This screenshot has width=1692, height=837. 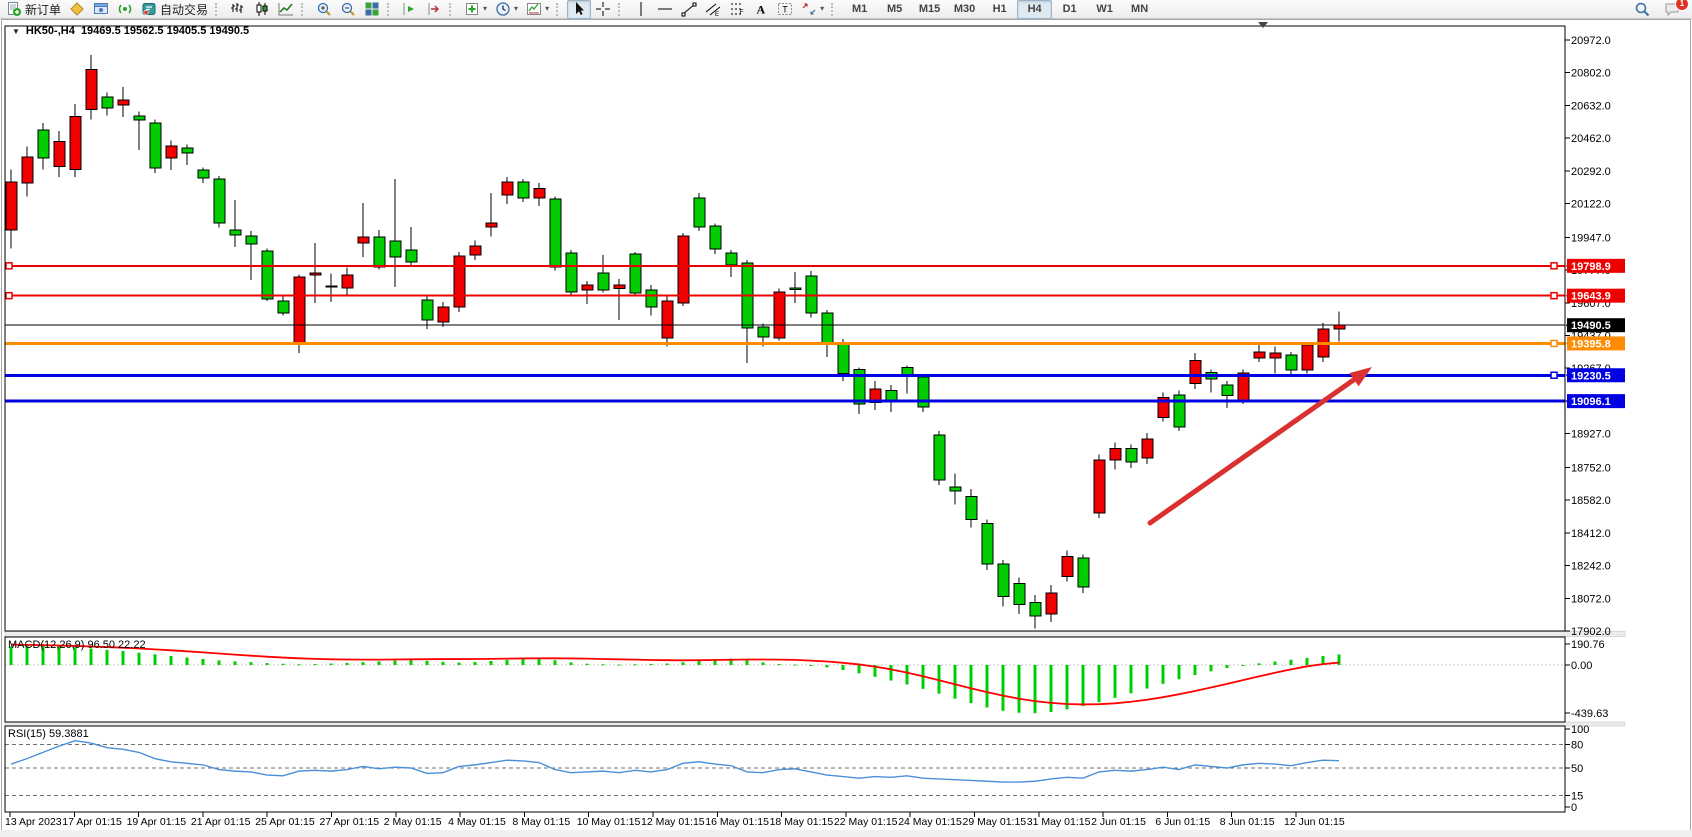 What do you see at coordinates (1591, 139) in the screenshot?
I see `svg-text: 20462.0` at bounding box center [1591, 139].